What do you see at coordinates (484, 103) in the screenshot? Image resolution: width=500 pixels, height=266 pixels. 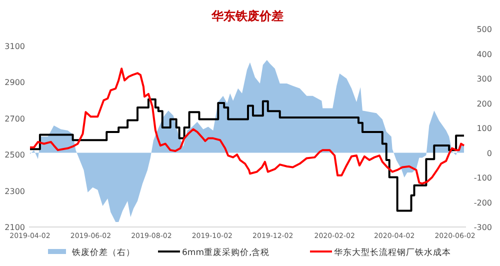 I see `y2-tick-label: 200` at bounding box center [484, 103].